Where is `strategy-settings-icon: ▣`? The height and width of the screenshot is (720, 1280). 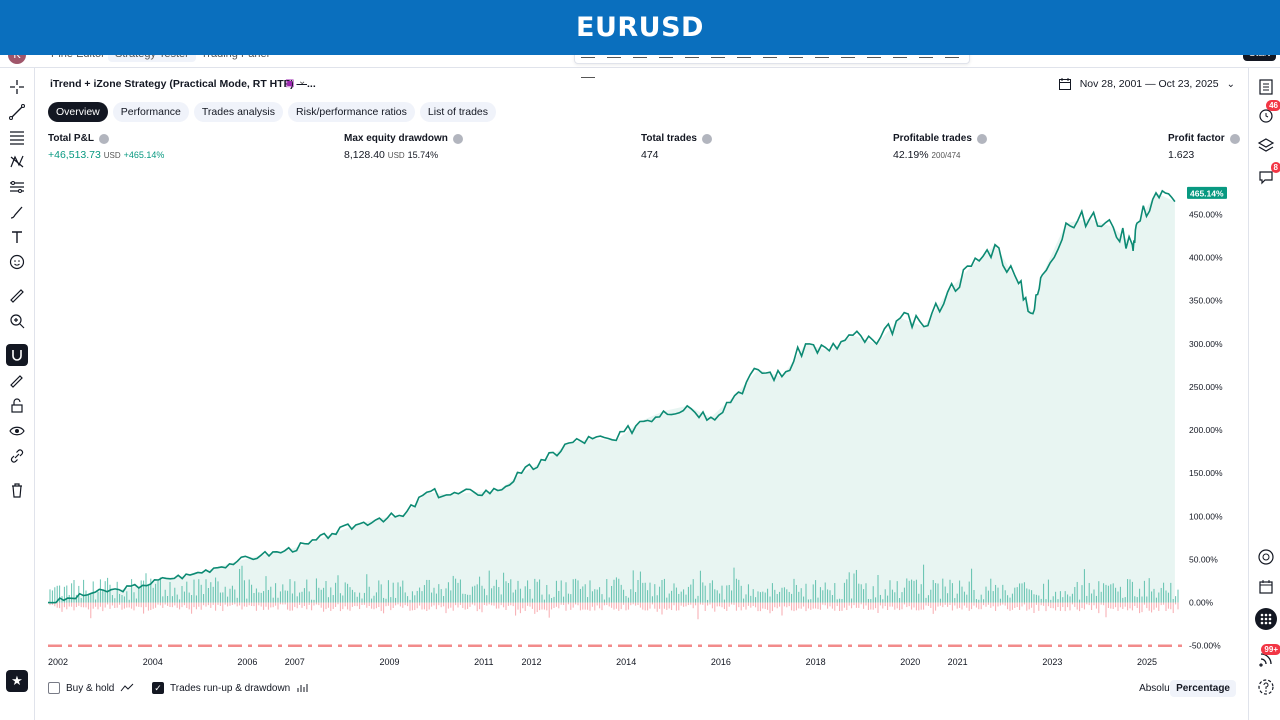
strategy-settings-icon: ▣ is located at coordinates (290, 83).